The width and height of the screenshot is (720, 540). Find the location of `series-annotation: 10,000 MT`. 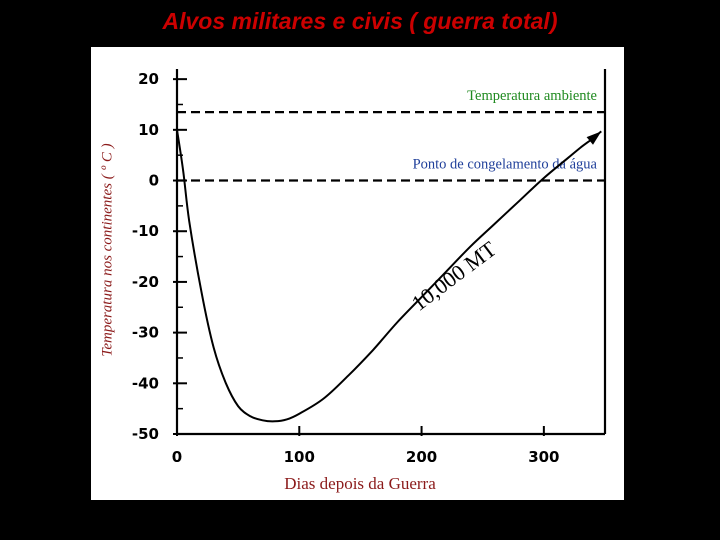

series-annotation: 10,000 MT is located at coordinates (454, 276).